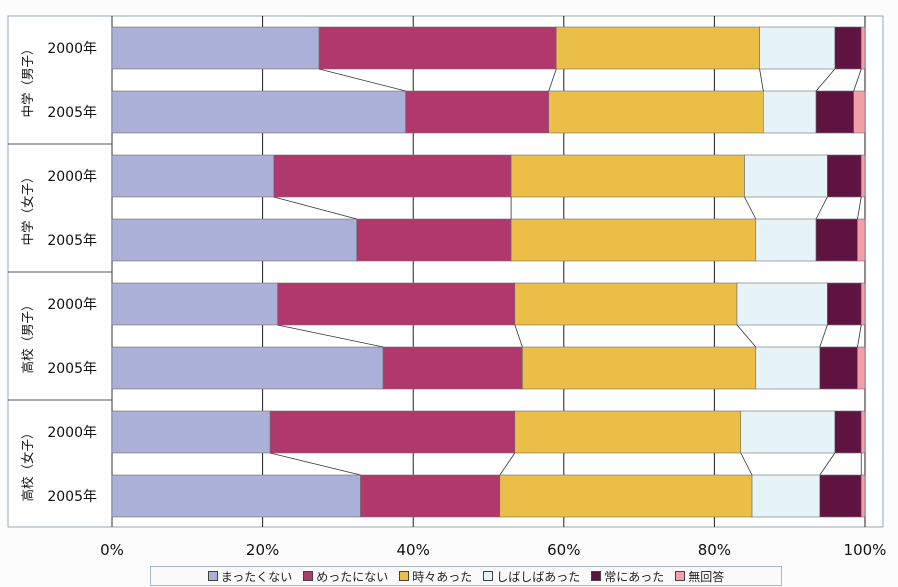 This screenshot has width=898, height=587. I want to click on legend-label: しばしばあった, so click(538, 576).